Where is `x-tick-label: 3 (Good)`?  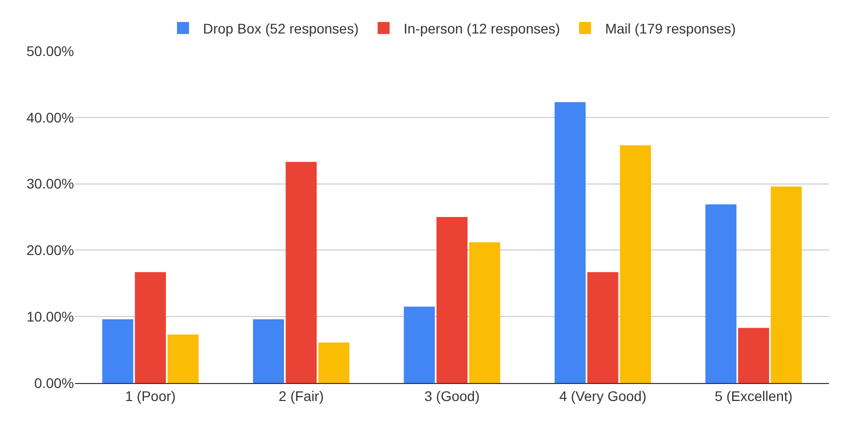
x-tick-label: 3 (Good) is located at coordinates (452, 396).